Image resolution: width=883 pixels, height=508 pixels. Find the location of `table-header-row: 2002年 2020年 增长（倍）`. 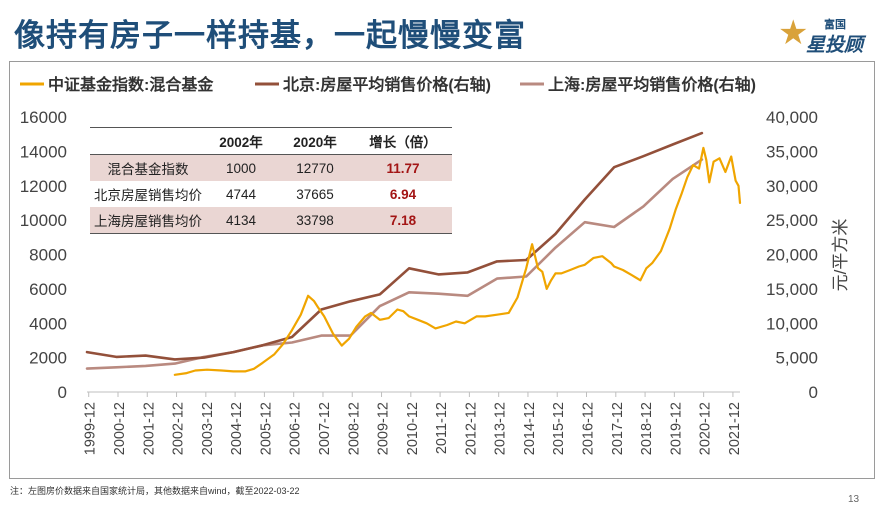

table-header-row: 2002年 2020年 增长（倍） is located at coordinates (271, 141).